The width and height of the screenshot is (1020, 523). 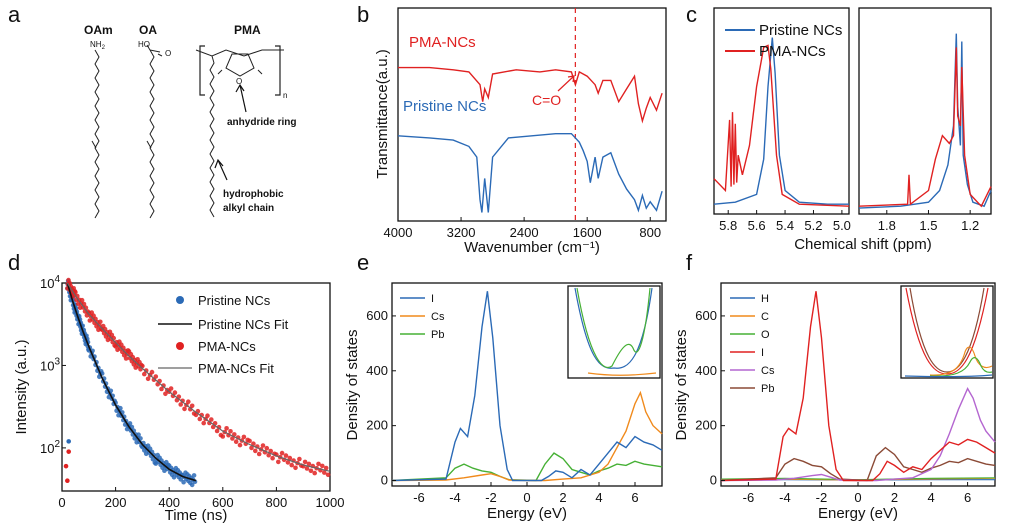 I want to click on panel-letter-c: c, so click(x=691, y=14).